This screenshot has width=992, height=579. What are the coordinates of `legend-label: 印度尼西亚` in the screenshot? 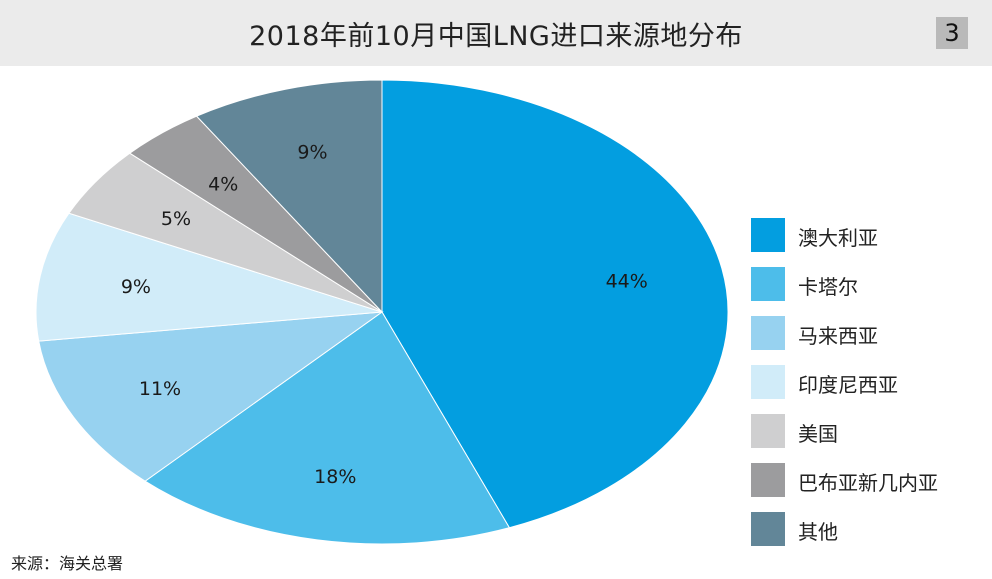 It's located at (848, 385).